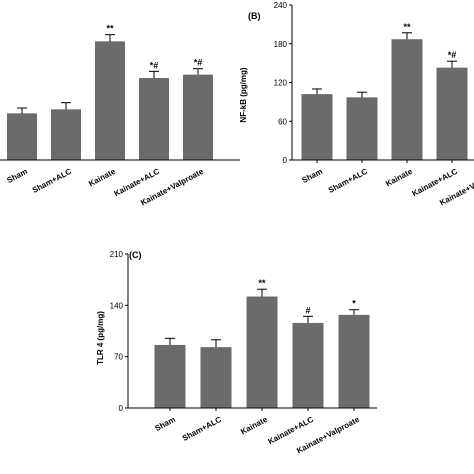 The image size is (474, 474). What do you see at coordinates (281, 5) in the screenshot?
I see `y-tick-label: 240` at bounding box center [281, 5].